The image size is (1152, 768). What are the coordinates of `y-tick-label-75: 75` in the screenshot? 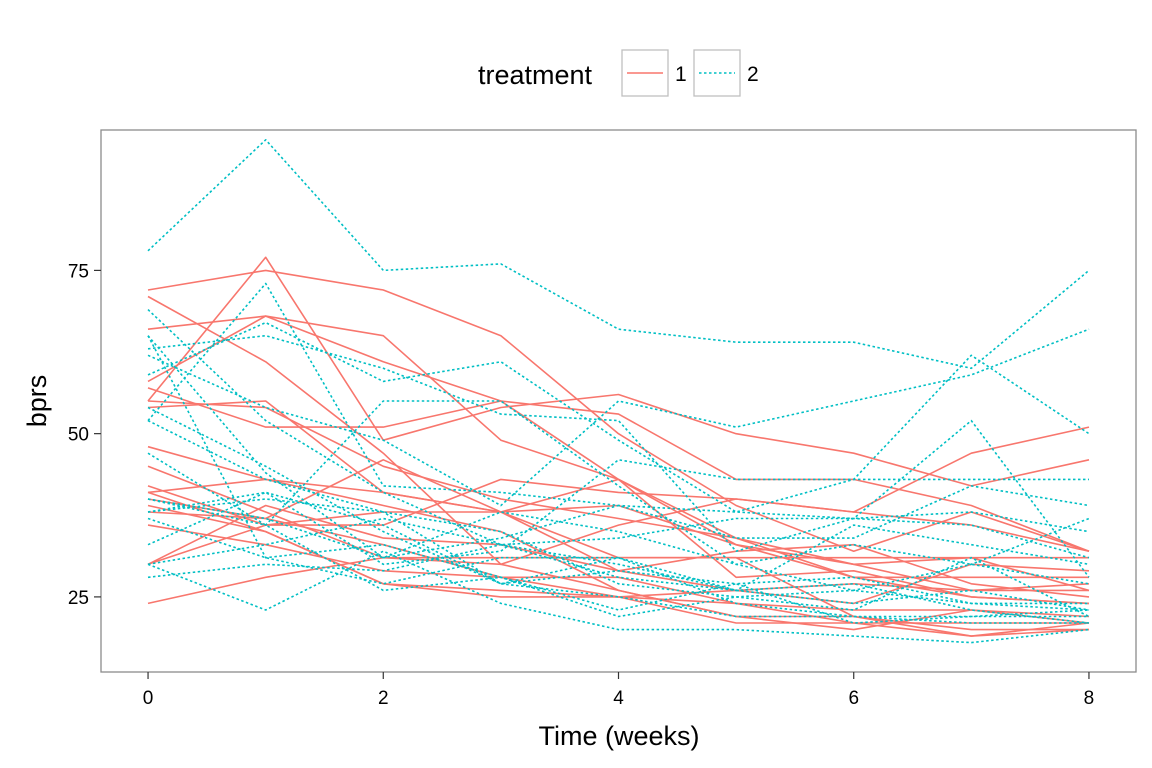 It's located at (78, 271).